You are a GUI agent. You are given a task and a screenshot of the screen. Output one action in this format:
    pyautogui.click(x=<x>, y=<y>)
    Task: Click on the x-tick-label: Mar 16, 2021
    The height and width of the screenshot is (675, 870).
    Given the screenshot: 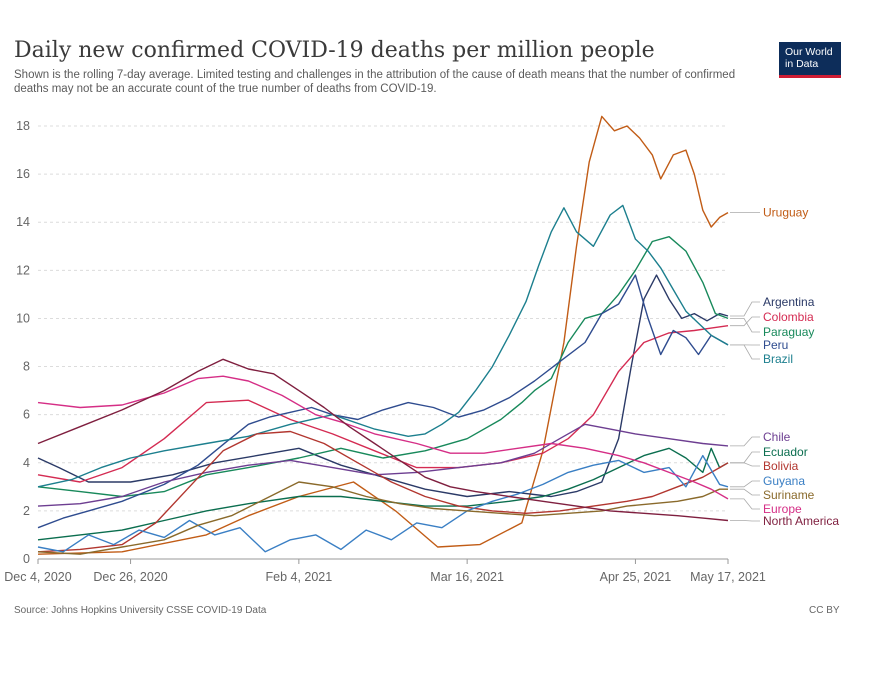 What is the action you would take?
    pyautogui.click(x=467, y=577)
    